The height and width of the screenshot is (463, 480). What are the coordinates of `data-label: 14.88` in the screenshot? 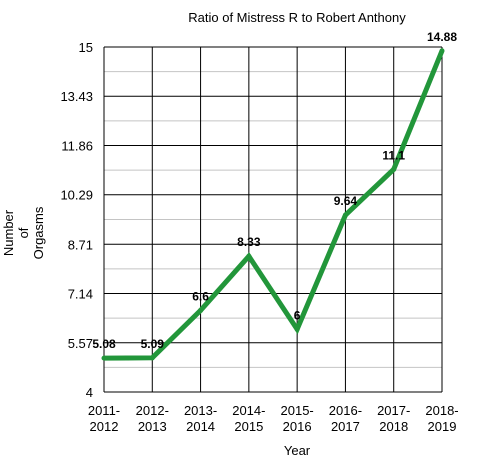 It's located at (442, 37).